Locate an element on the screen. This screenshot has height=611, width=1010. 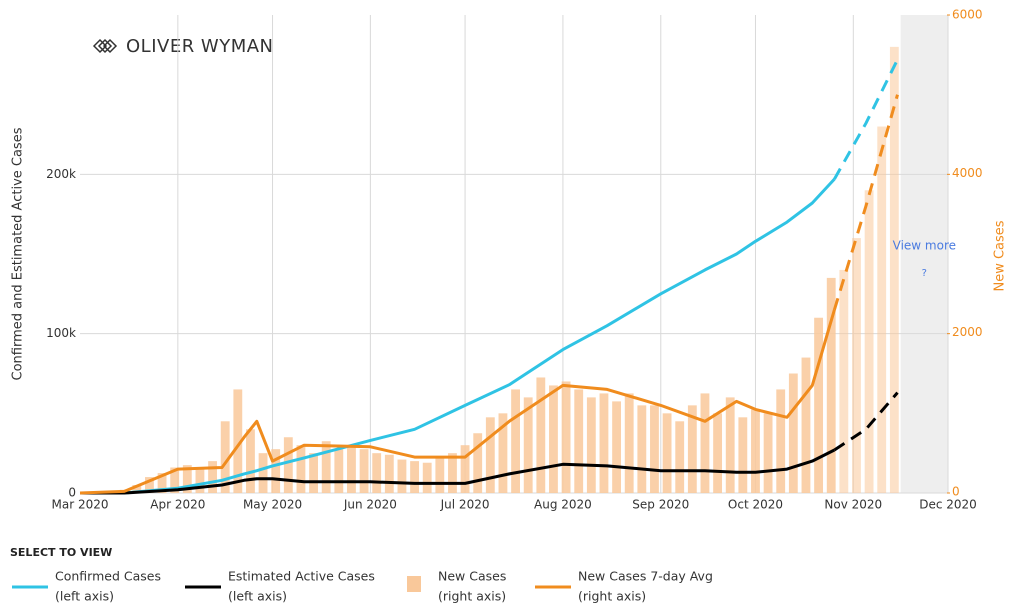
legend-label: New Cases 7-day Avg is located at coordinates (645, 576).